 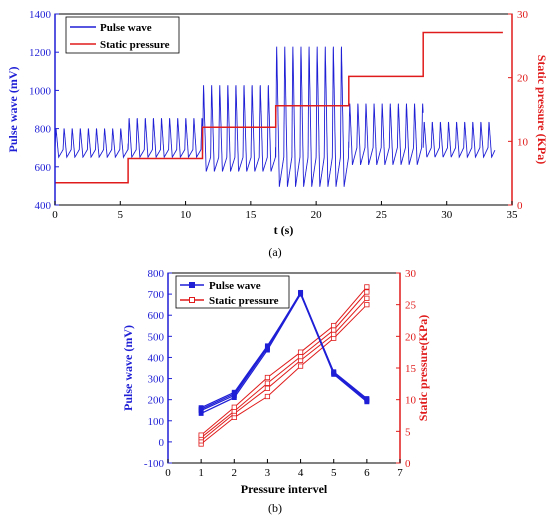 I want to click on chart-a-y2-tick-label: 20, so click(x=523, y=79).